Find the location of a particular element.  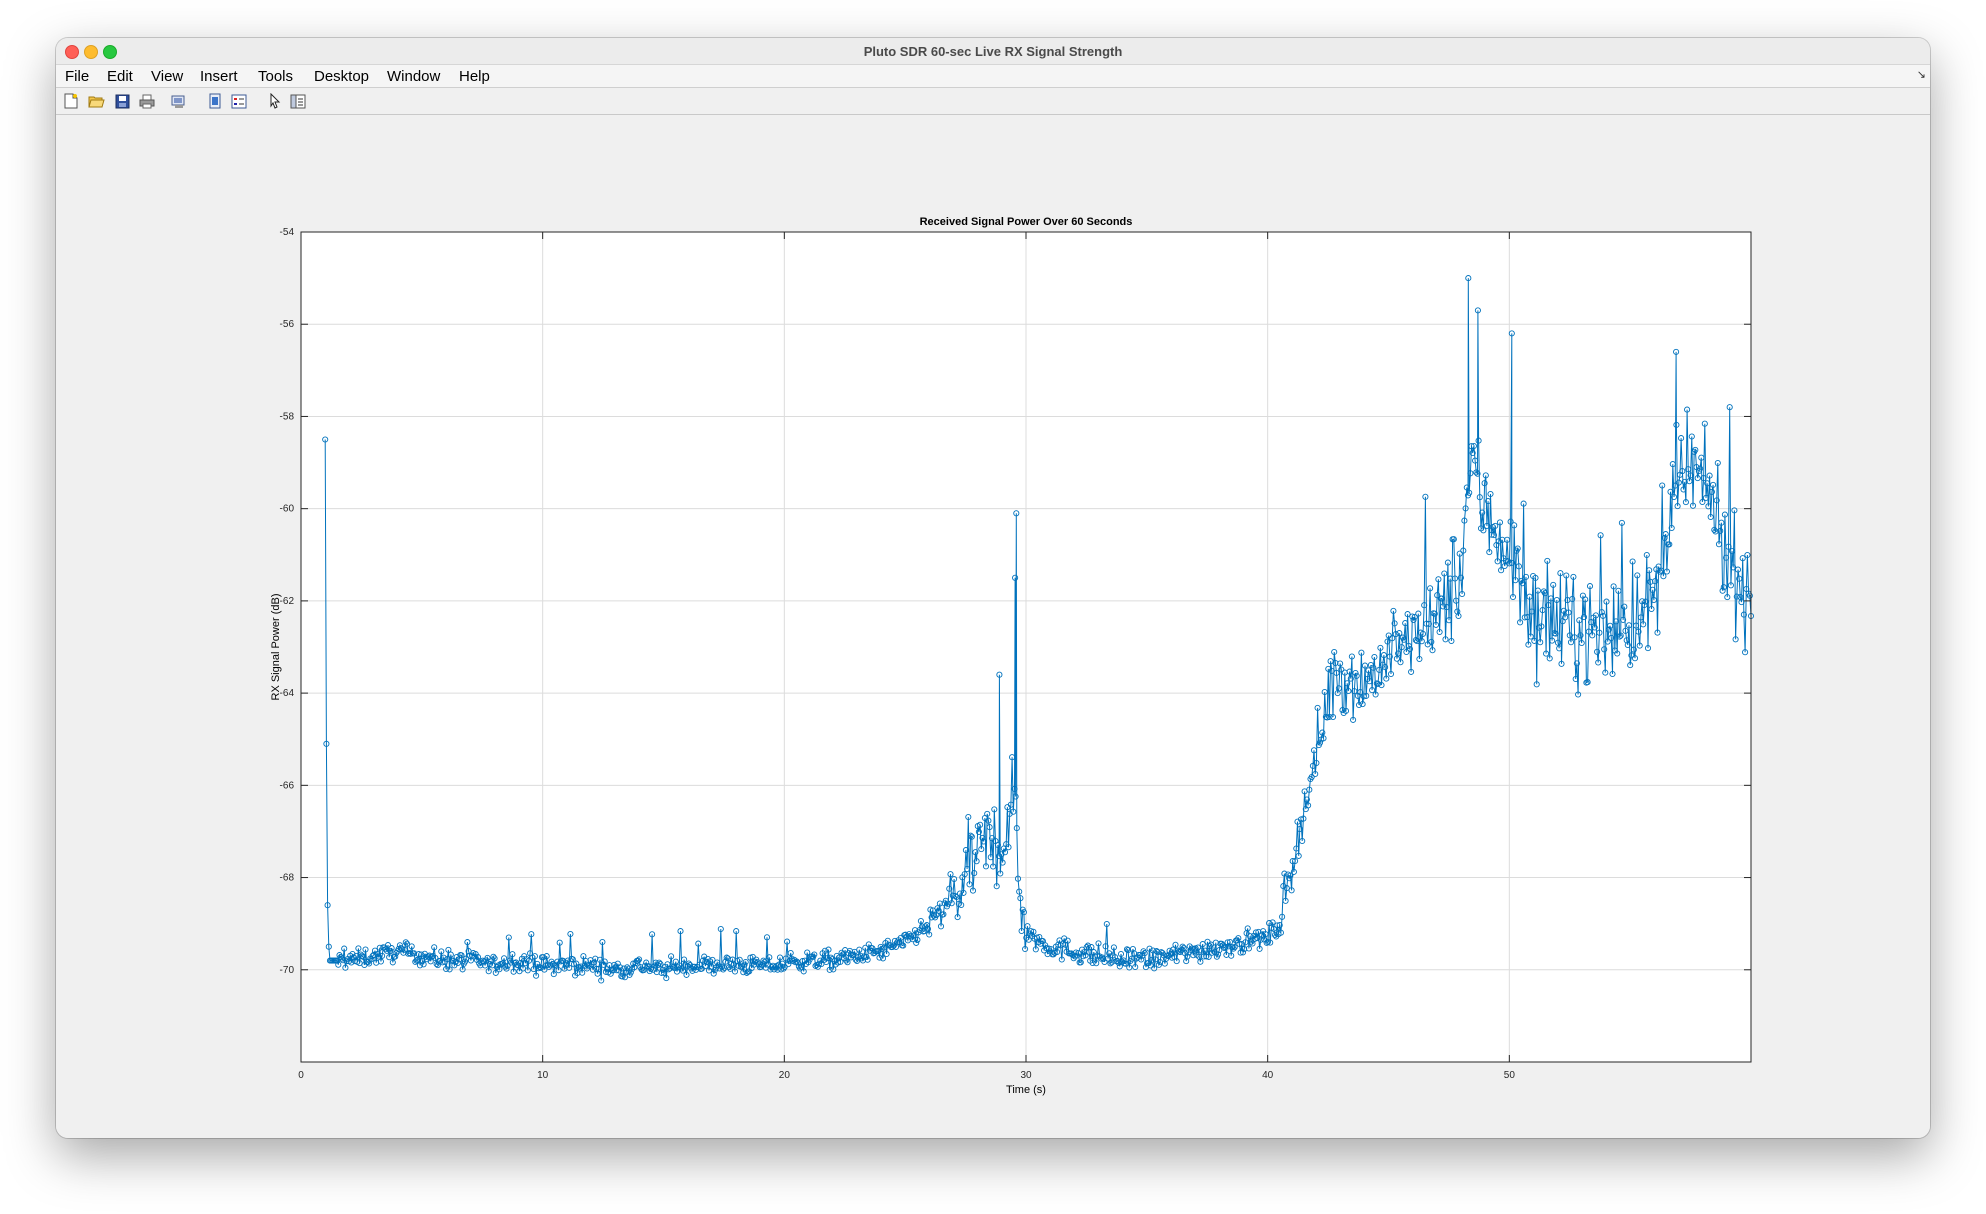

insert-legend-icon is located at coordinates (239, 101).